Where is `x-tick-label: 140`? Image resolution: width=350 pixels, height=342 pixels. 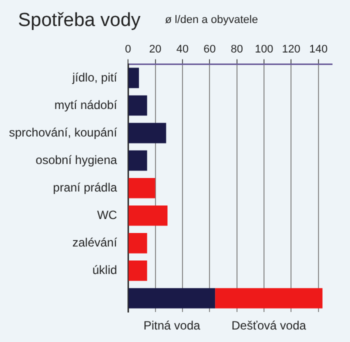 x-tick-label: 140 is located at coordinates (318, 50).